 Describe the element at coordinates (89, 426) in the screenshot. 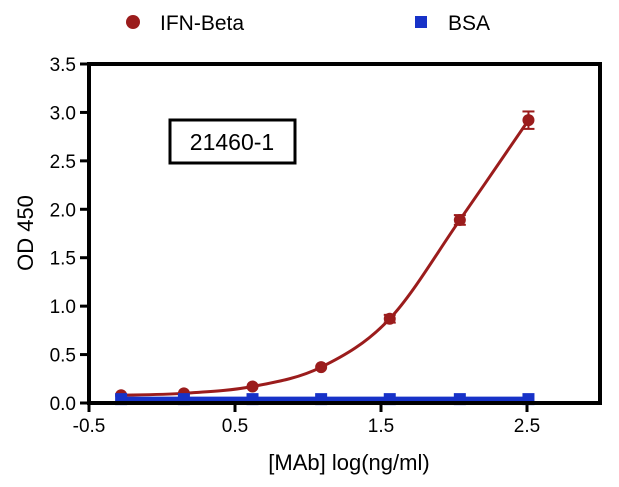

I see `x-tick-label: -0.5` at that location.